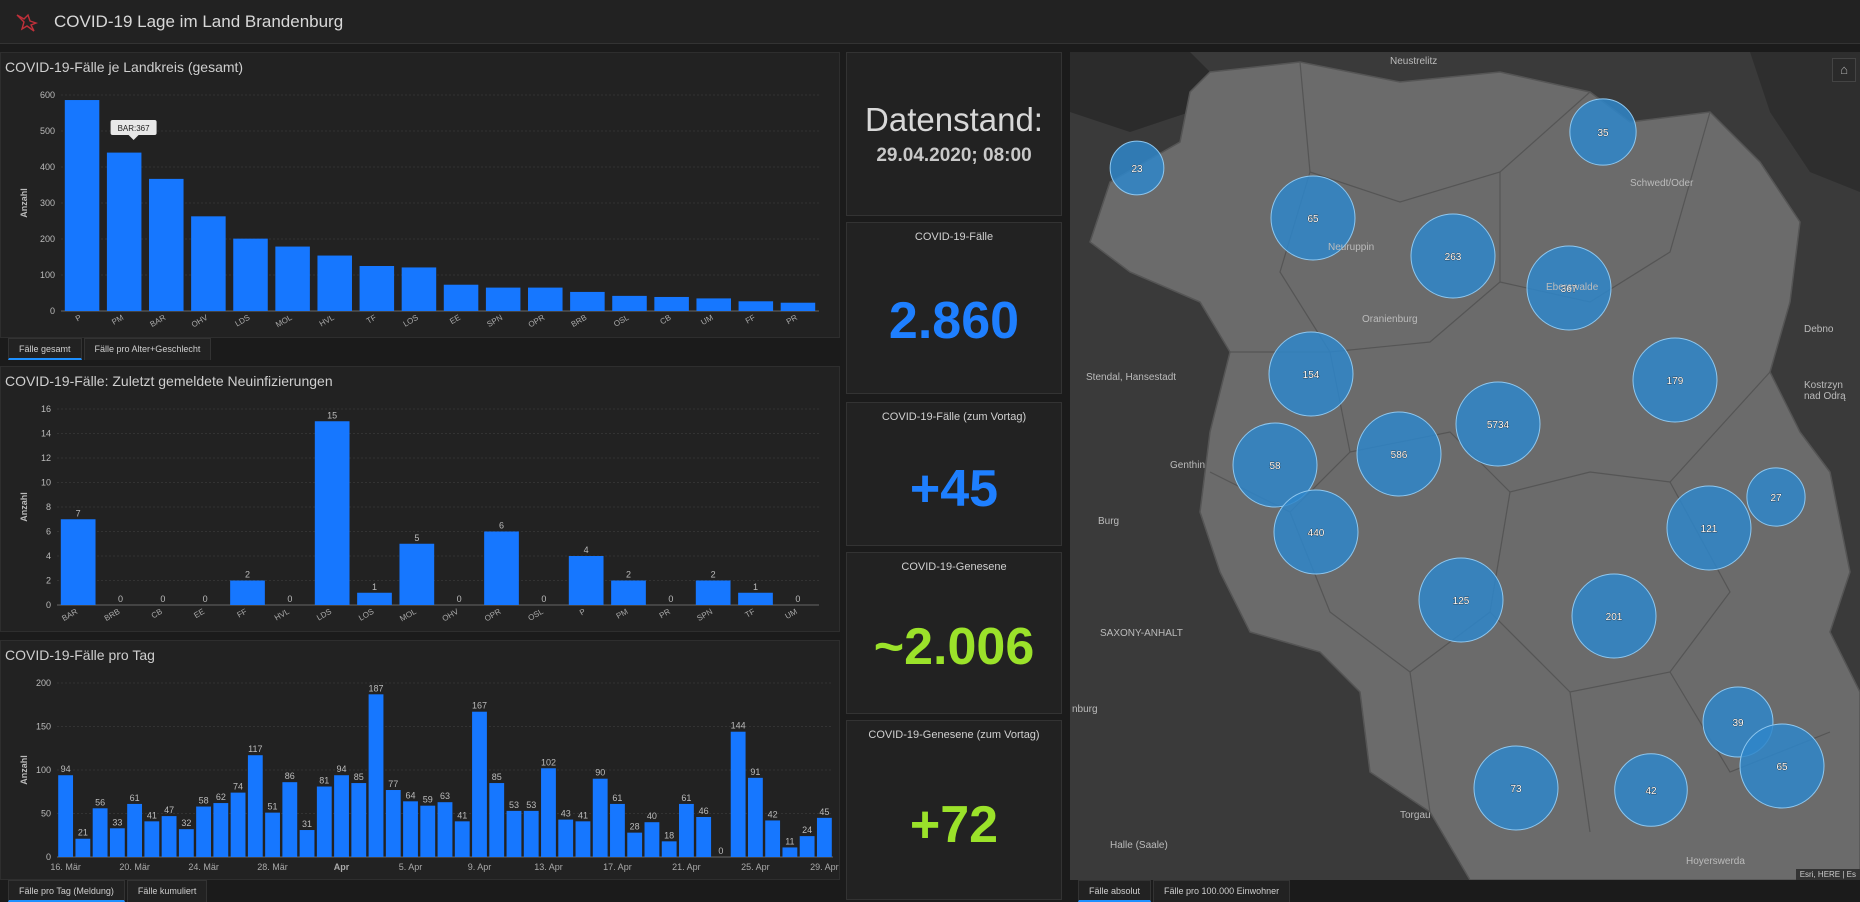 The height and width of the screenshot is (902, 1860). What do you see at coordinates (45, 349) in the screenshot?
I see `tab-faelle-gesamt: Fälle gesamt` at bounding box center [45, 349].